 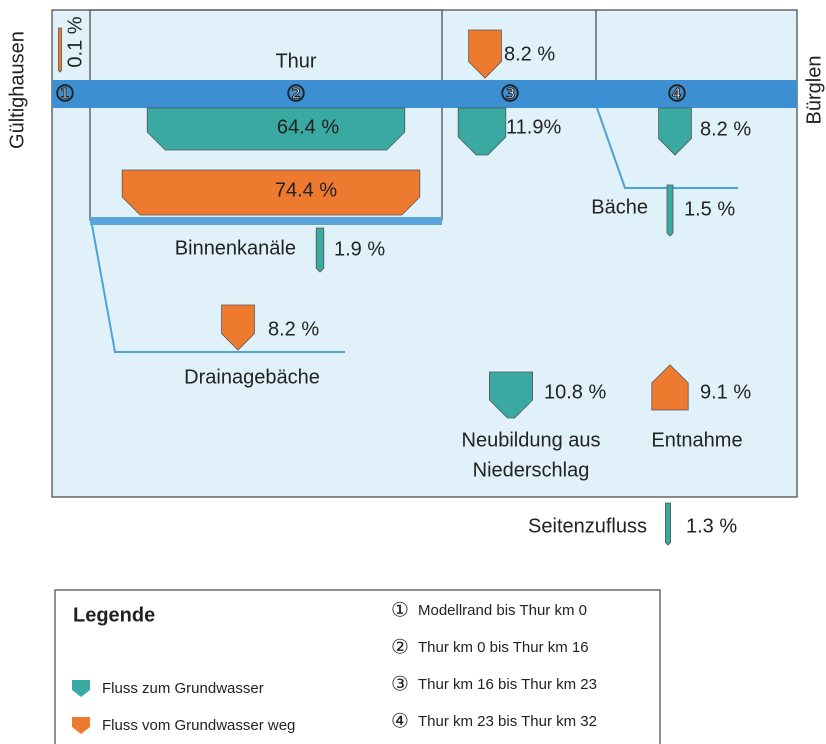 What do you see at coordinates (587, 526) in the screenshot?
I see `lateral-label: Seitenzufluss` at bounding box center [587, 526].